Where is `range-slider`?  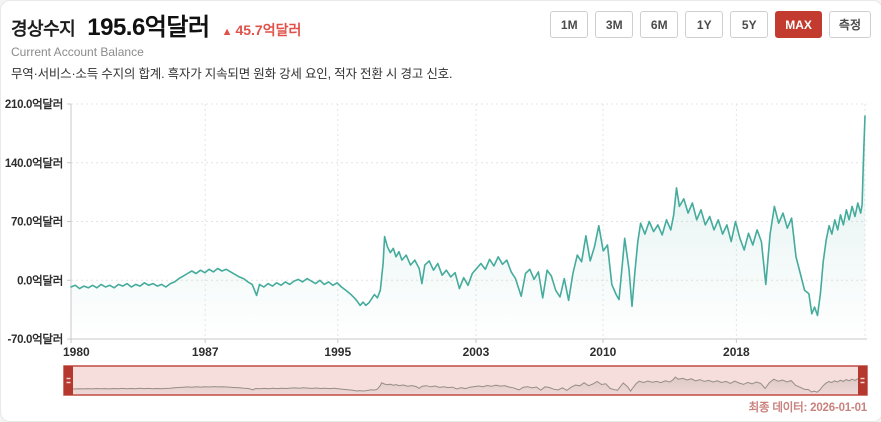
range-slider is located at coordinates (465, 380).